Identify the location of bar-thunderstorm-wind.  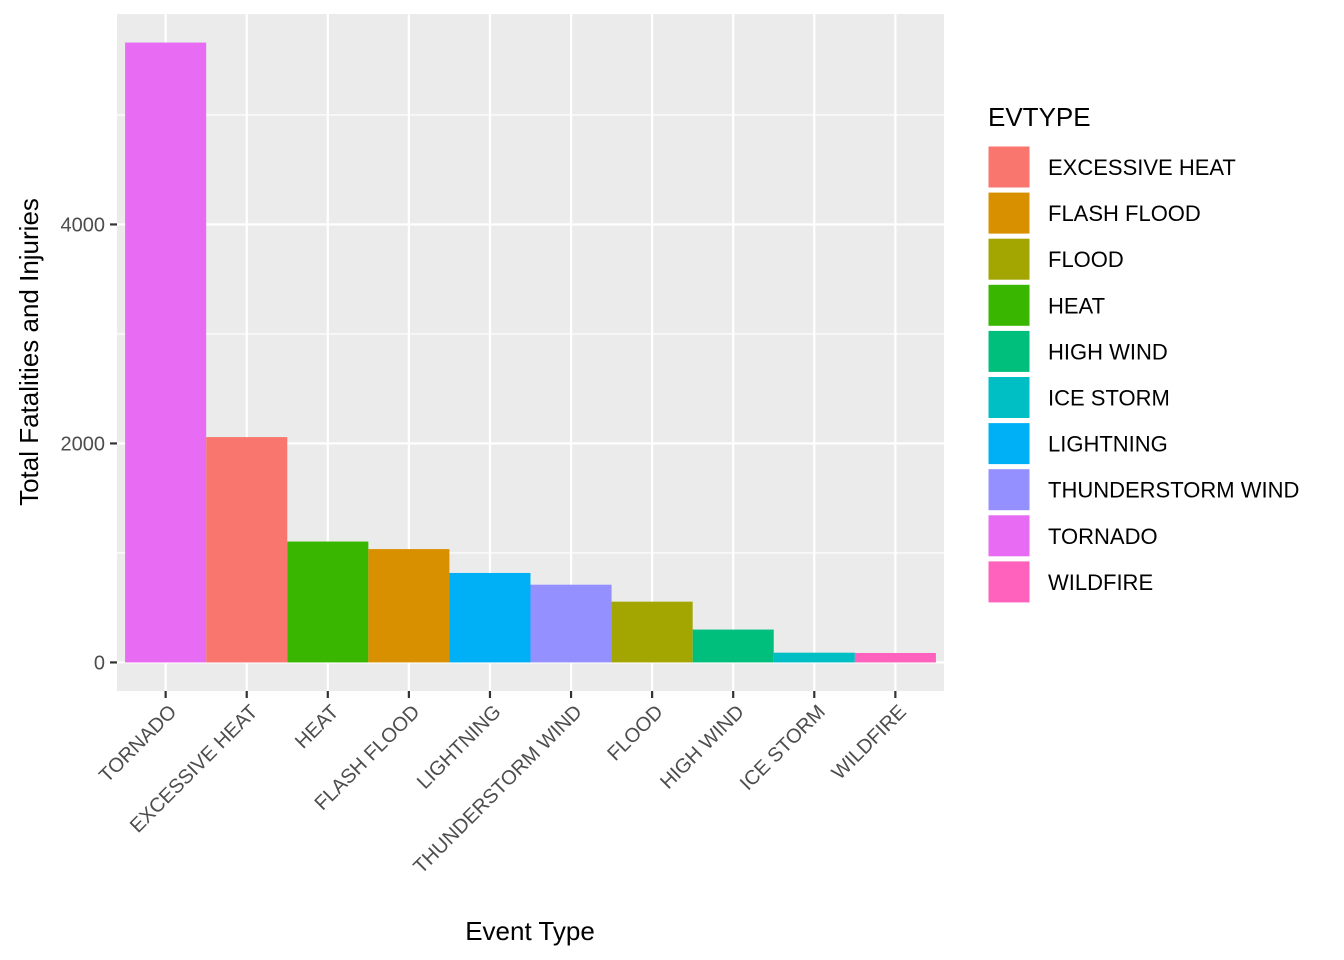
(571, 623).